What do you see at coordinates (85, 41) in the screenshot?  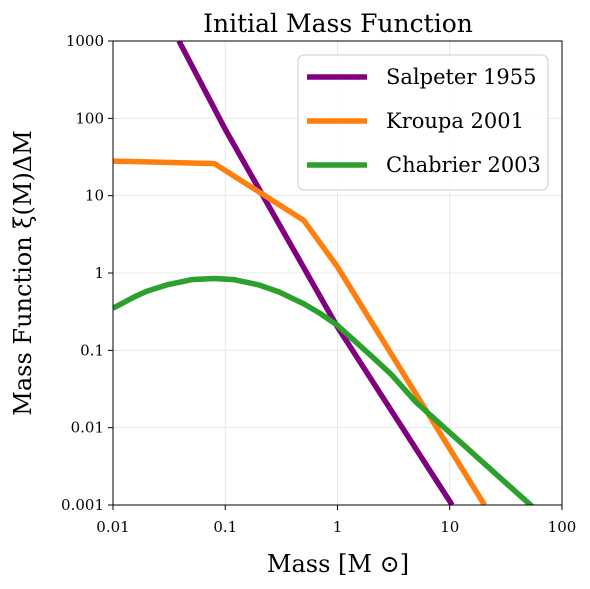 I see `y-tick-label: 1000` at bounding box center [85, 41].